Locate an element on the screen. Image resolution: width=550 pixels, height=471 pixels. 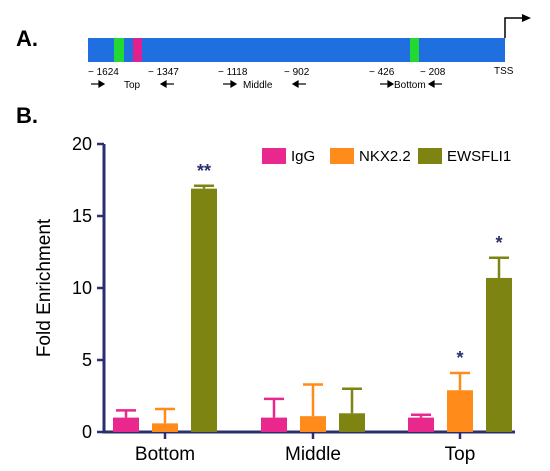
bar-ewsfli1-middle is located at coordinates (352, 422).